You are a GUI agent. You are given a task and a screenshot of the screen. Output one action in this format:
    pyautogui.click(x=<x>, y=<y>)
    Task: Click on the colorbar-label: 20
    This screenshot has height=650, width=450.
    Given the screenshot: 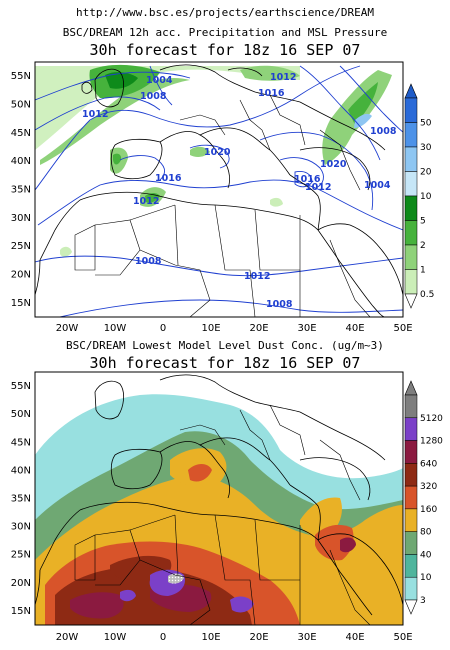 What is the action you would take?
    pyautogui.click(x=426, y=173)
    